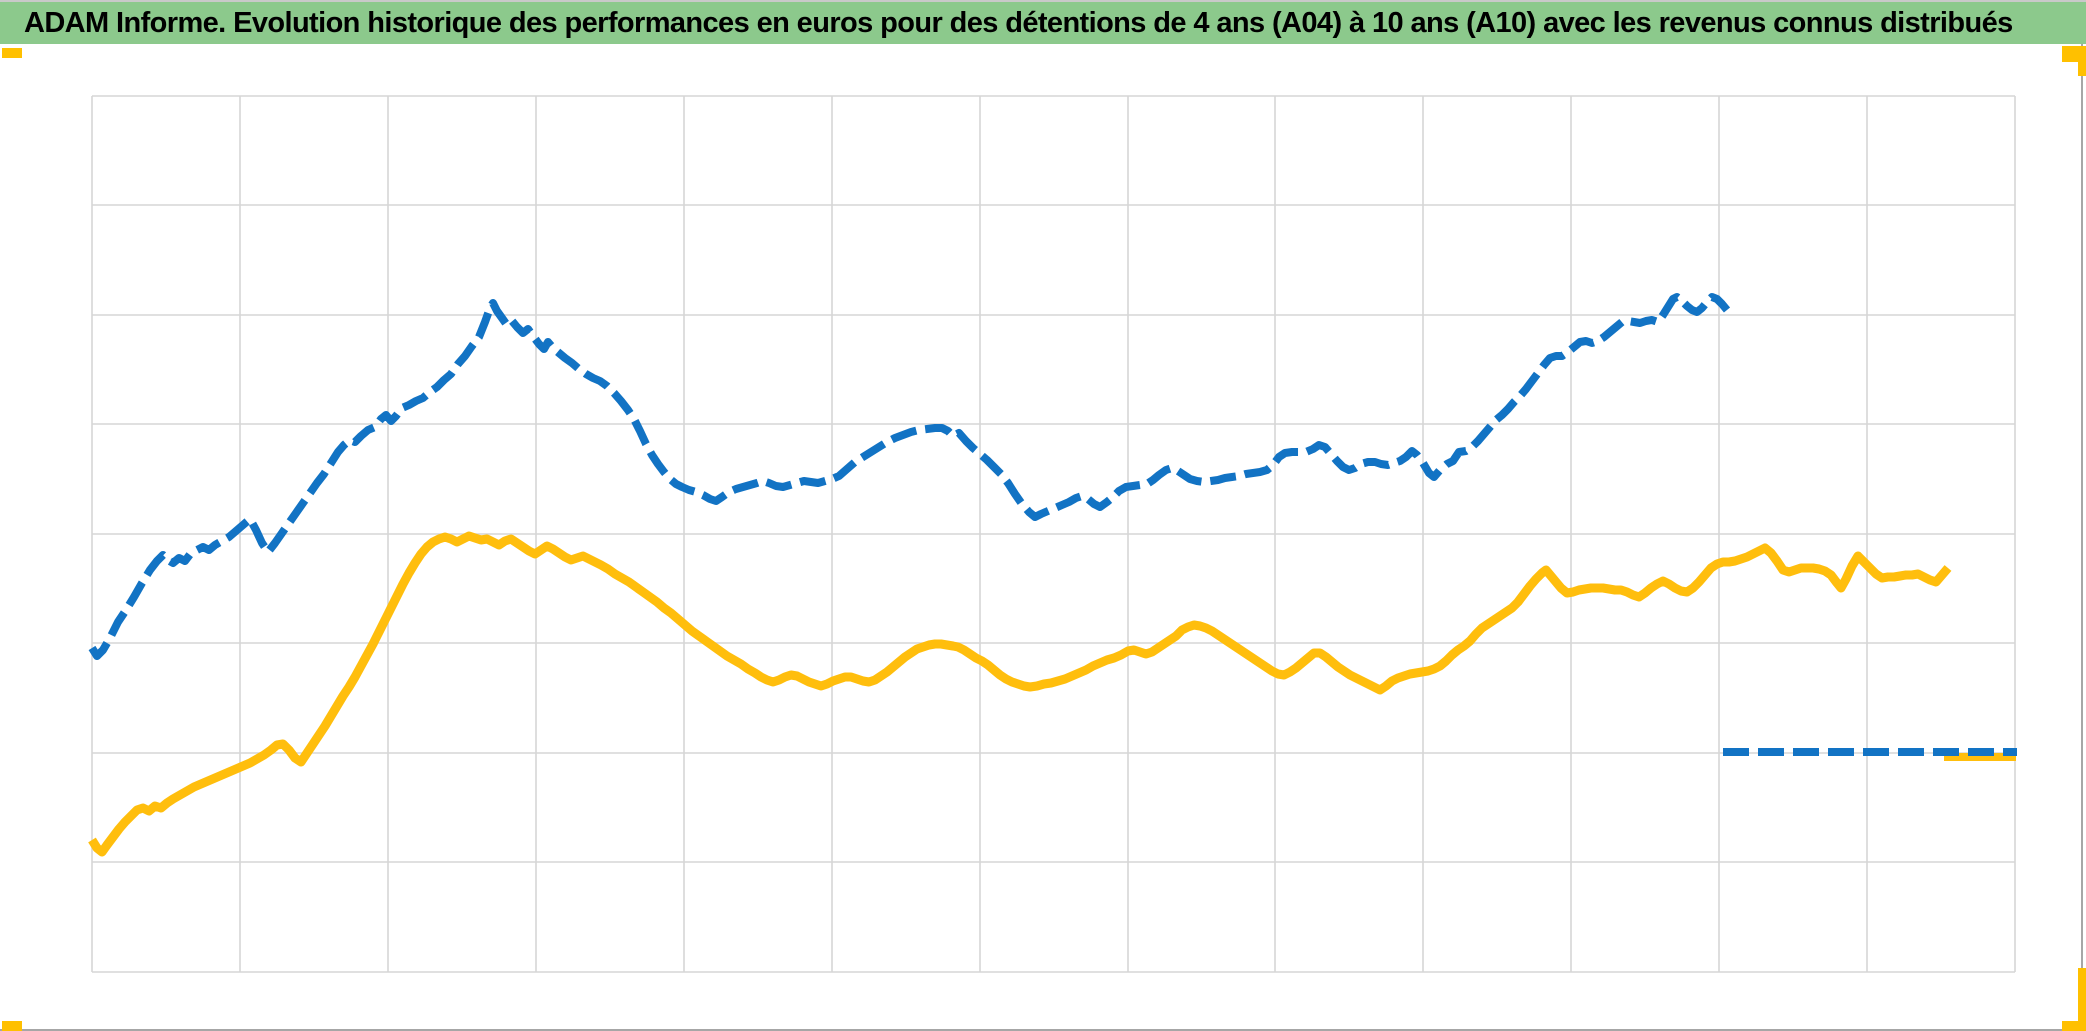 This screenshot has width=2086, height=1031. What do you see at coordinates (1043, 1030) in the screenshot?
I see `window-bottom-edge` at bounding box center [1043, 1030].